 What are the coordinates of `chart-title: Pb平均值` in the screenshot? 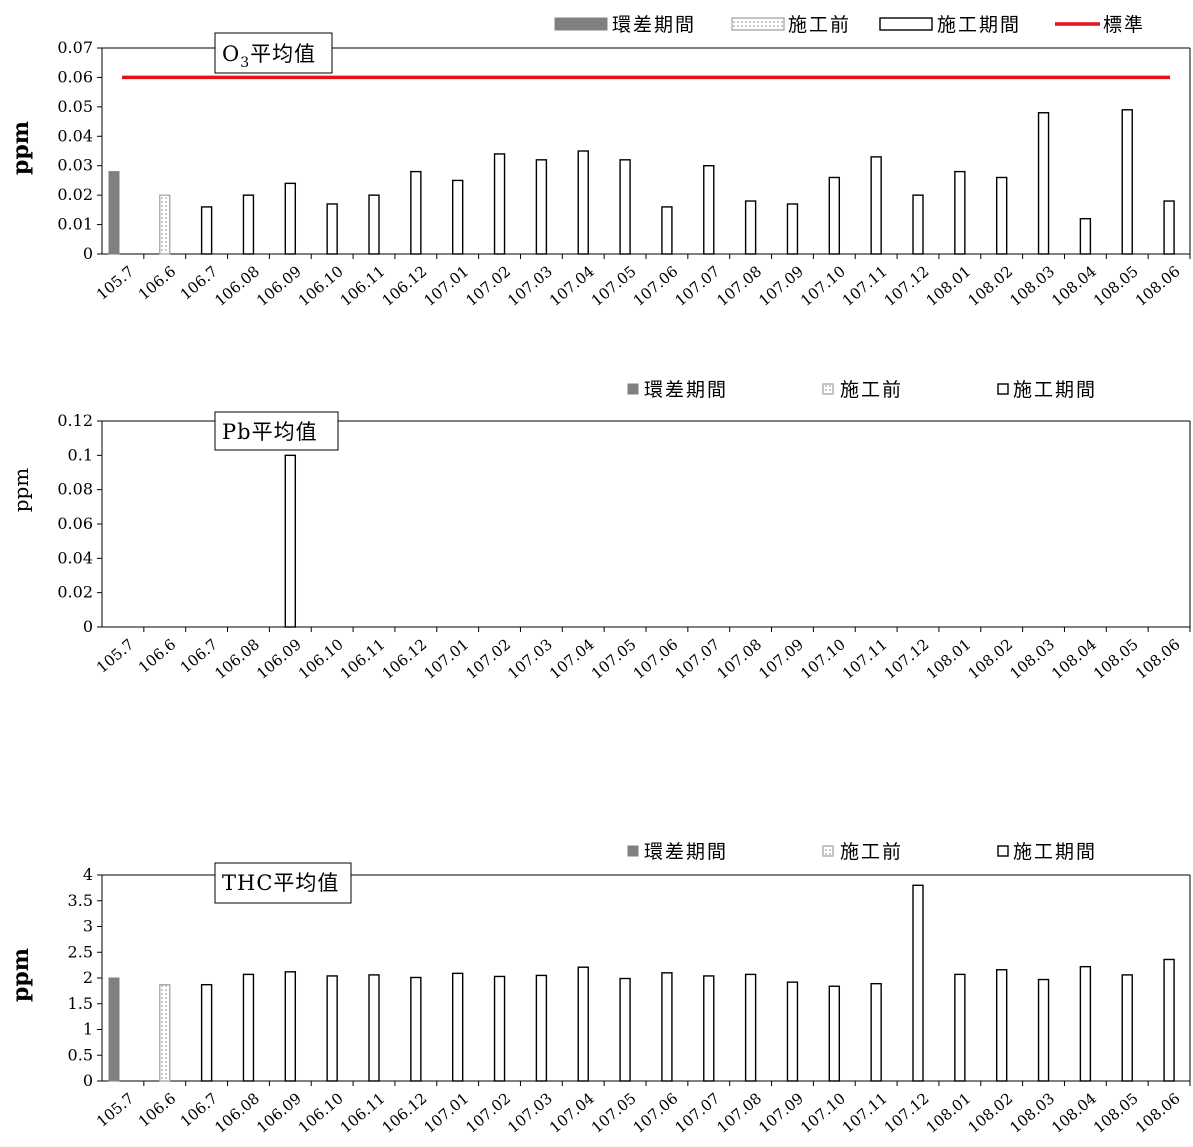 It's located at (270, 432).